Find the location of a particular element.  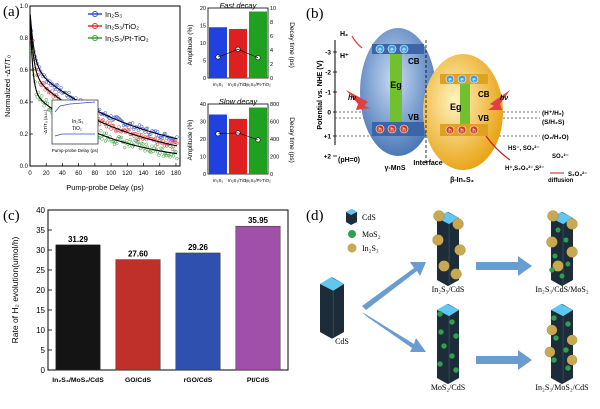

c-ytick-label-7: 35 is located at coordinates (40, 230).